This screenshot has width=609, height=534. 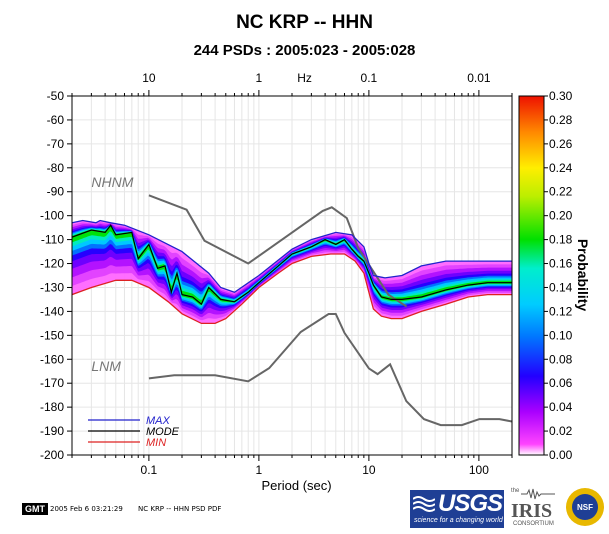 What do you see at coordinates (470, 503) in the screenshot?
I see `usgs-name: USGS` at bounding box center [470, 503].